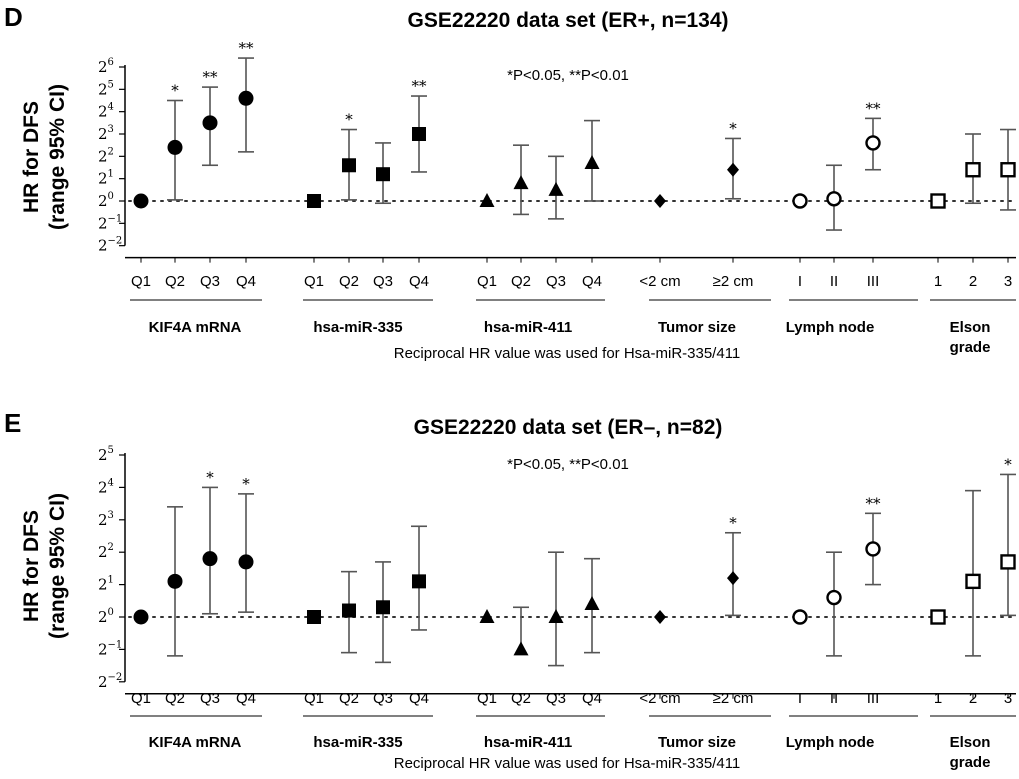 This screenshot has height=779, width=1019. What do you see at coordinates (57, 566) in the screenshot?
I see `panel-e-ylabel-line2: (range 95% CI)` at bounding box center [57, 566].